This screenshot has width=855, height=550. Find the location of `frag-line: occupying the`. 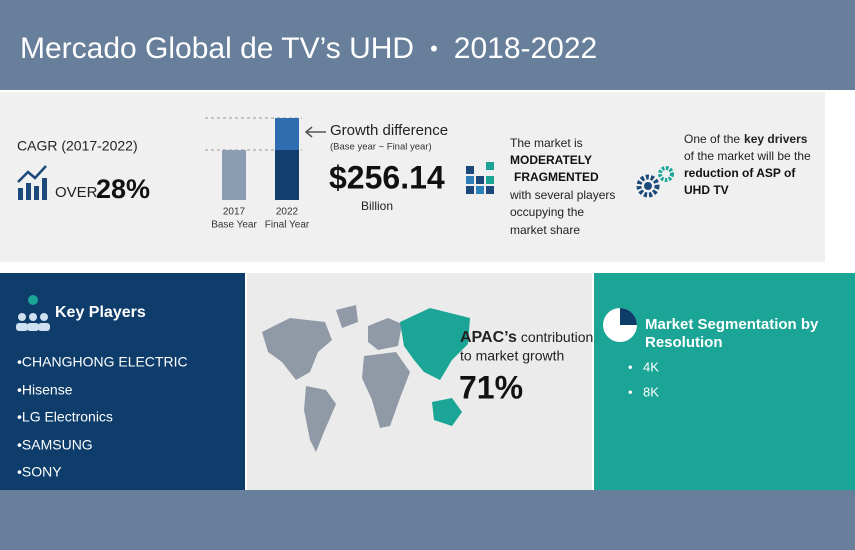

frag-line: occupying the is located at coordinates (547, 212).